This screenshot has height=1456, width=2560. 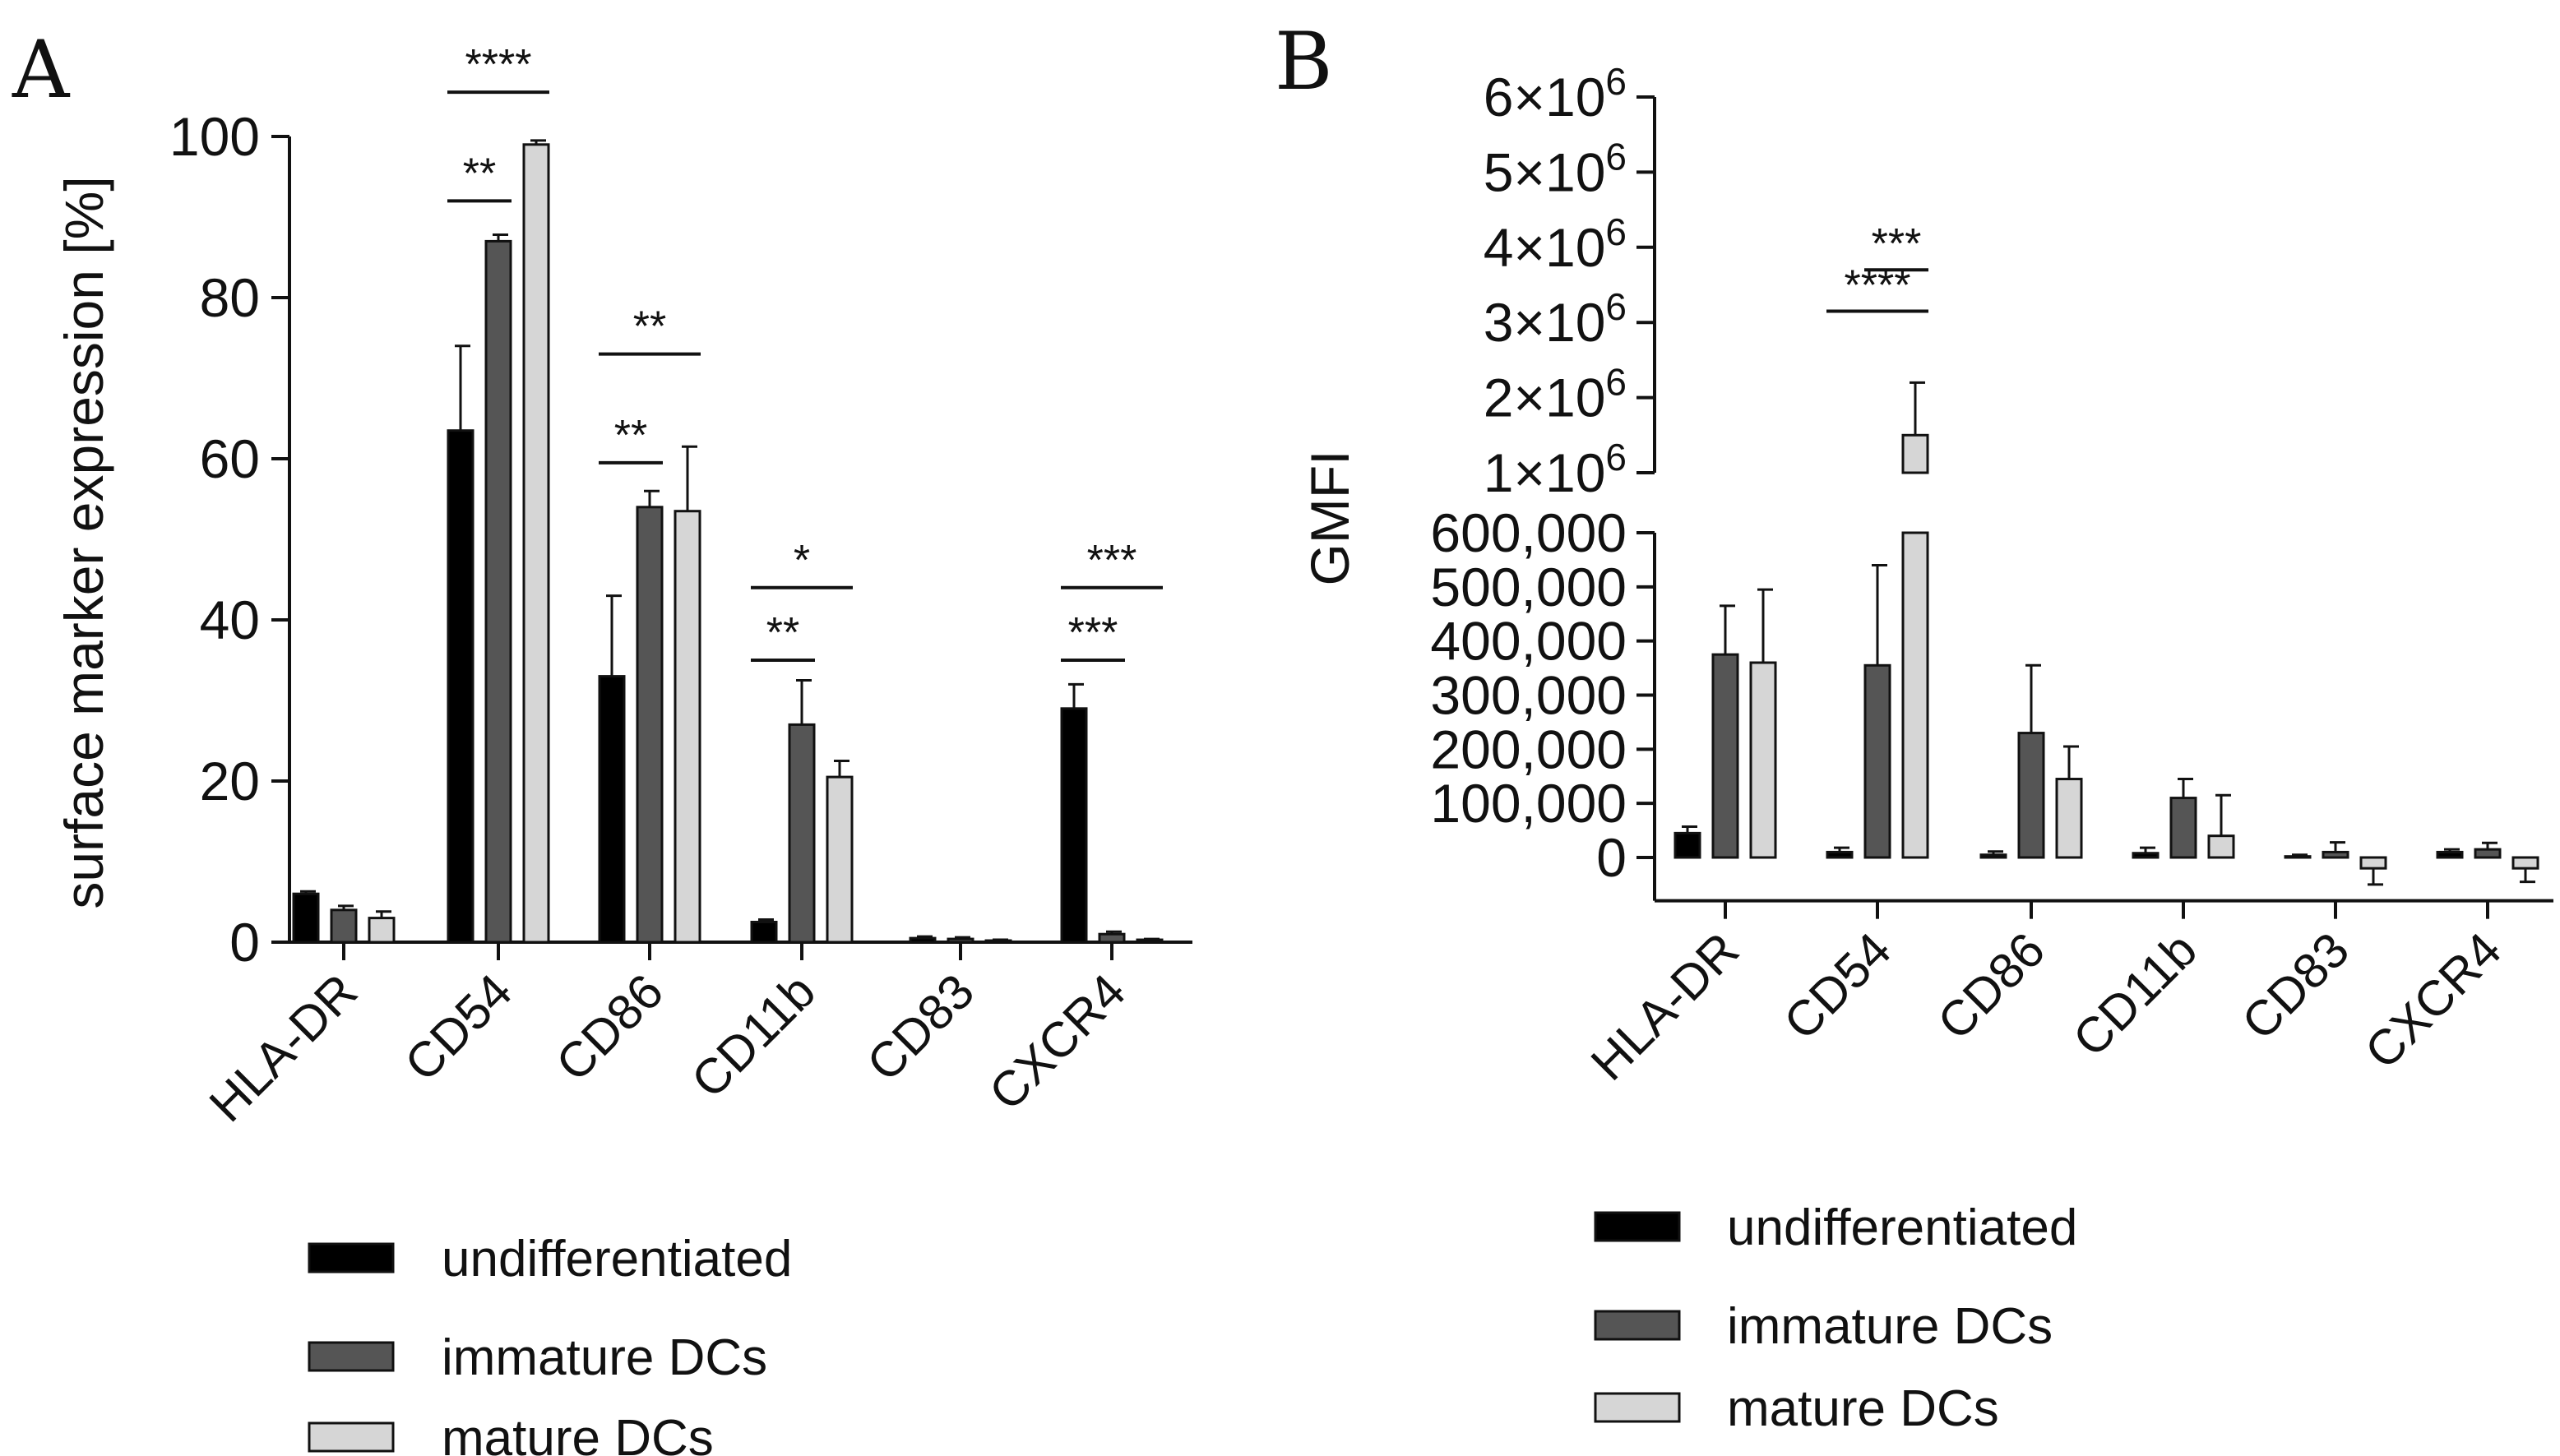 What do you see at coordinates (802, 561) in the screenshot?
I see `significance-label: *` at bounding box center [802, 561].